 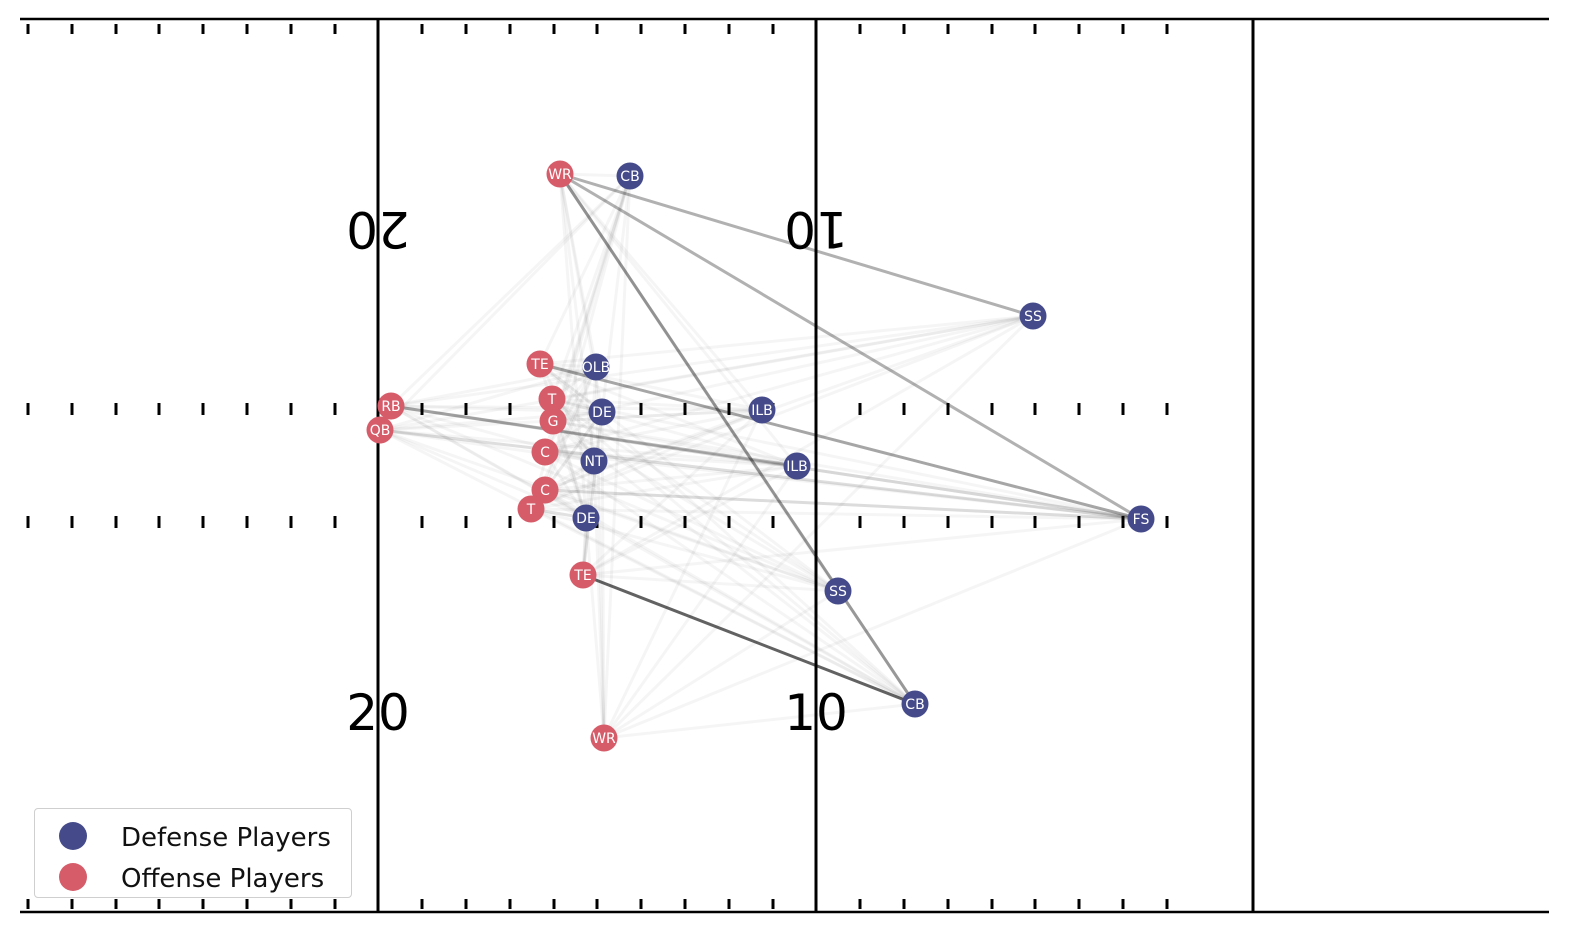 I want to click on defense-player-label: CB, so click(x=914, y=705).